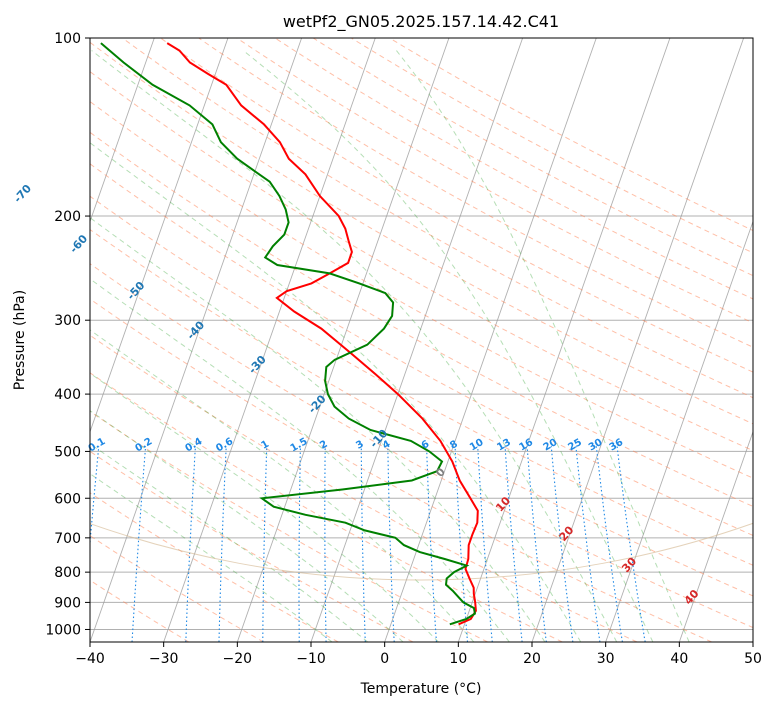 This screenshot has width=775, height=708. I want to click on y-tick-label: 500, so click(67, 452).